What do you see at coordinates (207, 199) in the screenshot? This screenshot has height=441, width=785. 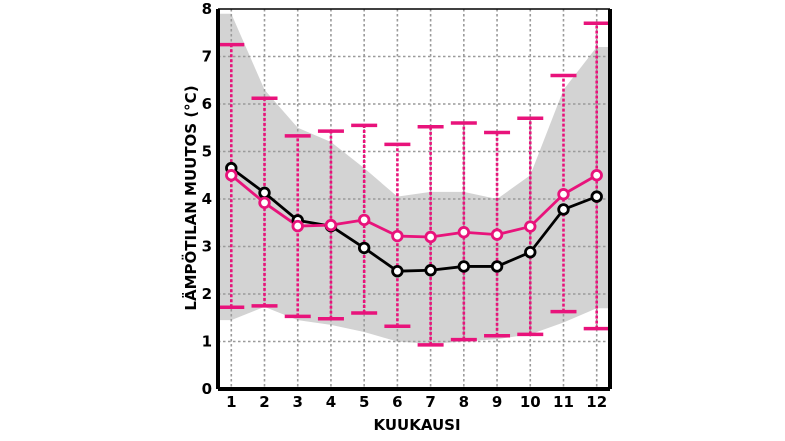 I see `y-tick-label: 4` at bounding box center [207, 199].